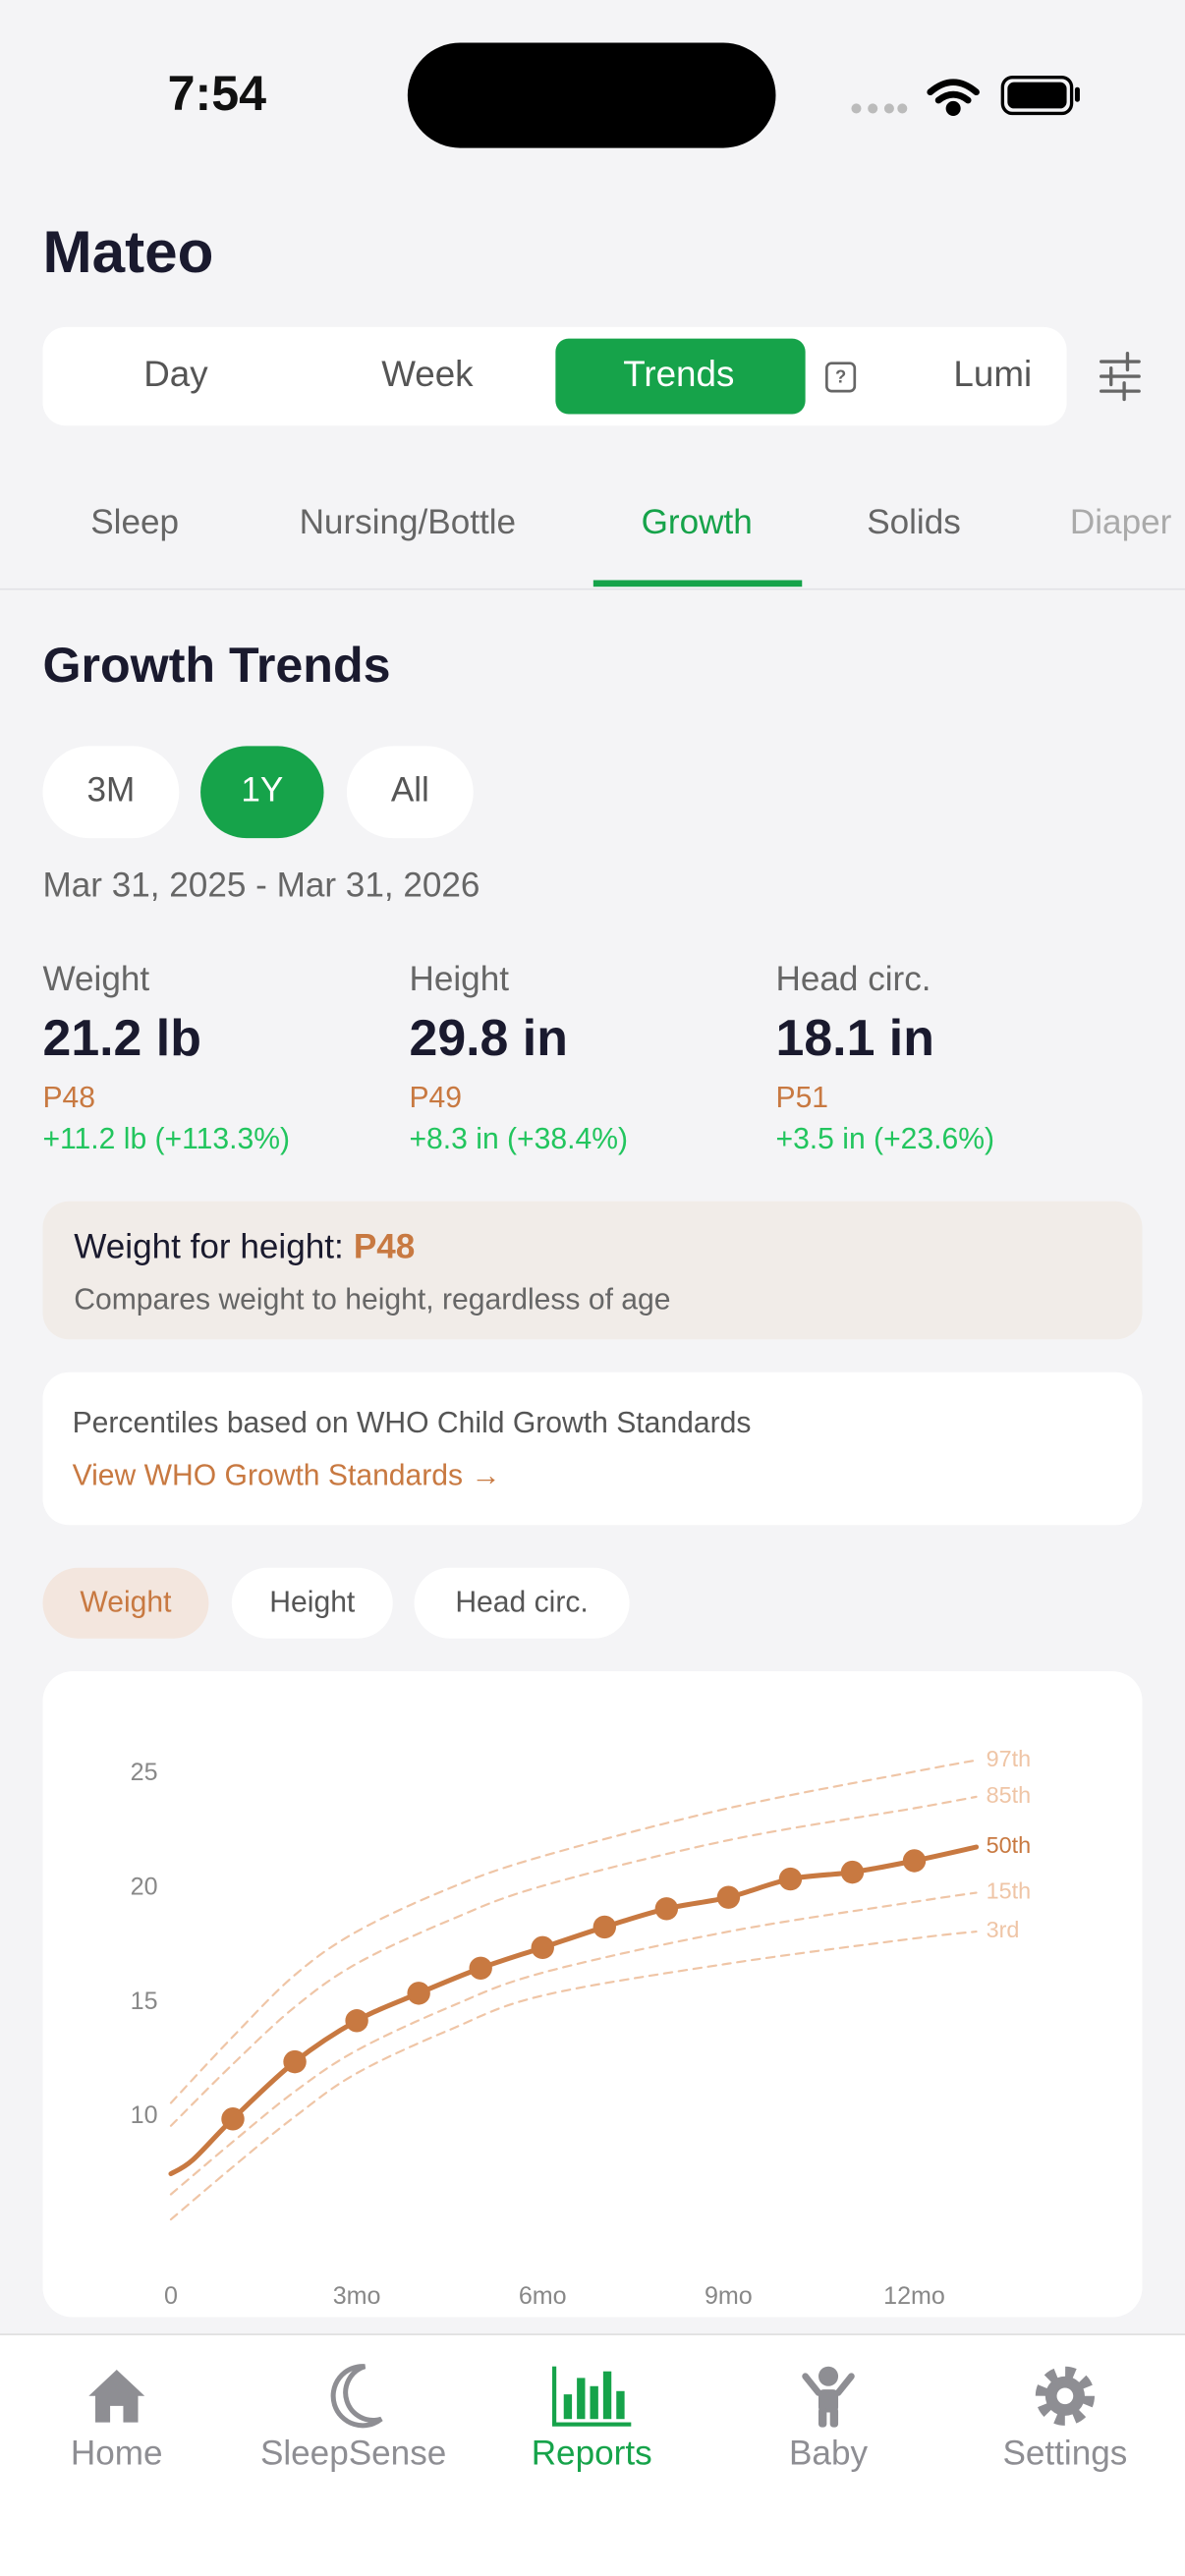 The image size is (1185, 2576). What do you see at coordinates (592, 1270) in the screenshot?
I see `wfh-card` at bounding box center [592, 1270].